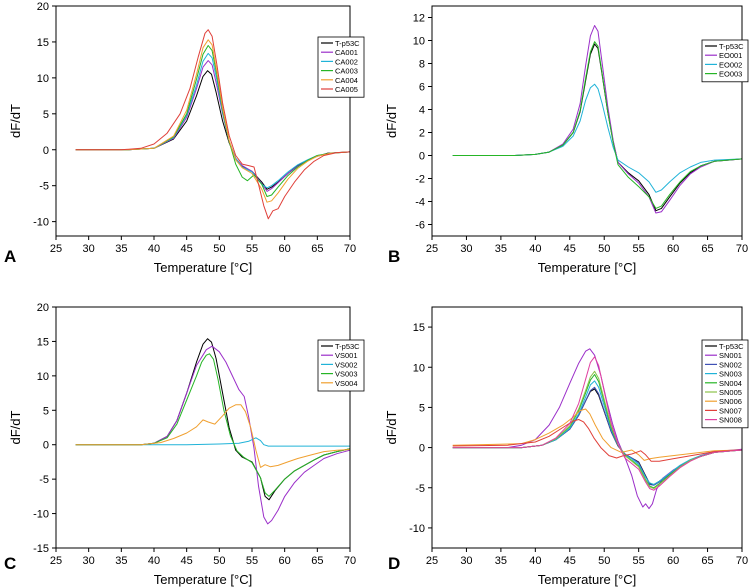 The width and height of the screenshot is (753, 588). I want to click on panel-letter: D, so click(394, 563).